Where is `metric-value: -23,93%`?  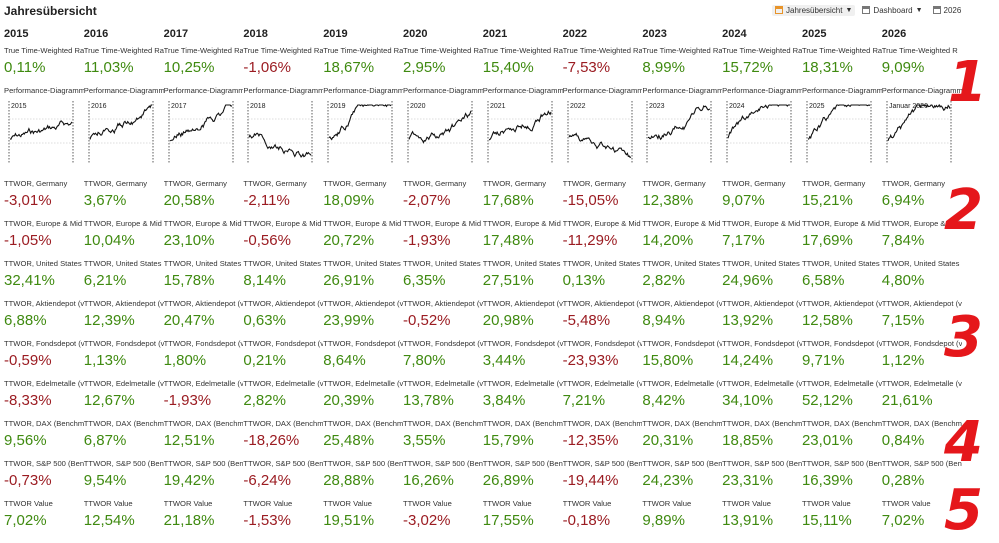 metric-value: -23,93% is located at coordinates (590, 360).